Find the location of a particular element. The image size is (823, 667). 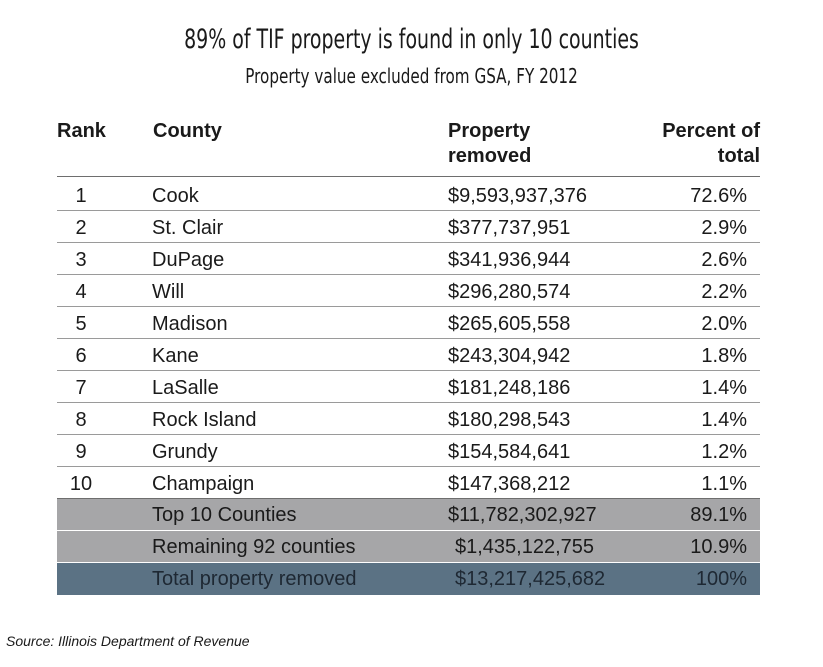

county-cell: Grundy is located at coordinates (185, 452).